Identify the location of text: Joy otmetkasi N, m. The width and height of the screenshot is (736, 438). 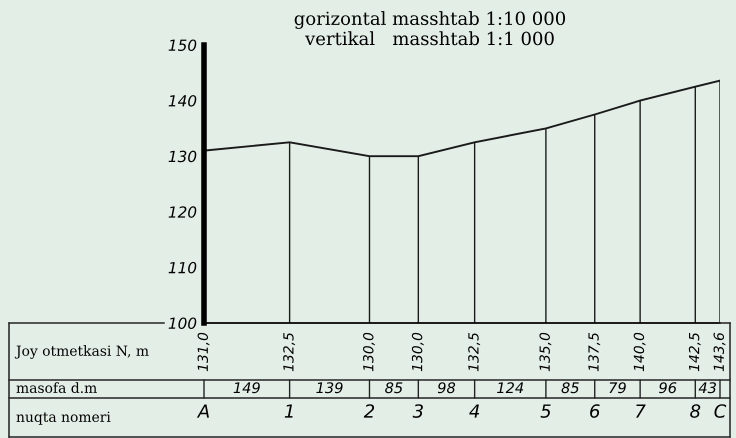
(81, 352).